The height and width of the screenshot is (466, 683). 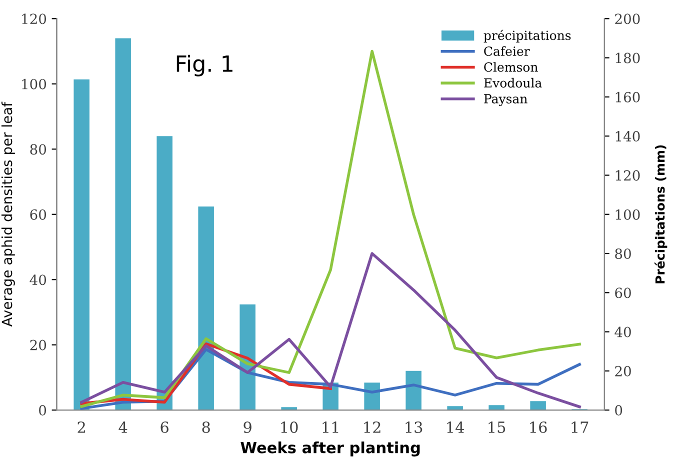 I want to click on y2-tick-label: 40, so click(x=622, y=332).